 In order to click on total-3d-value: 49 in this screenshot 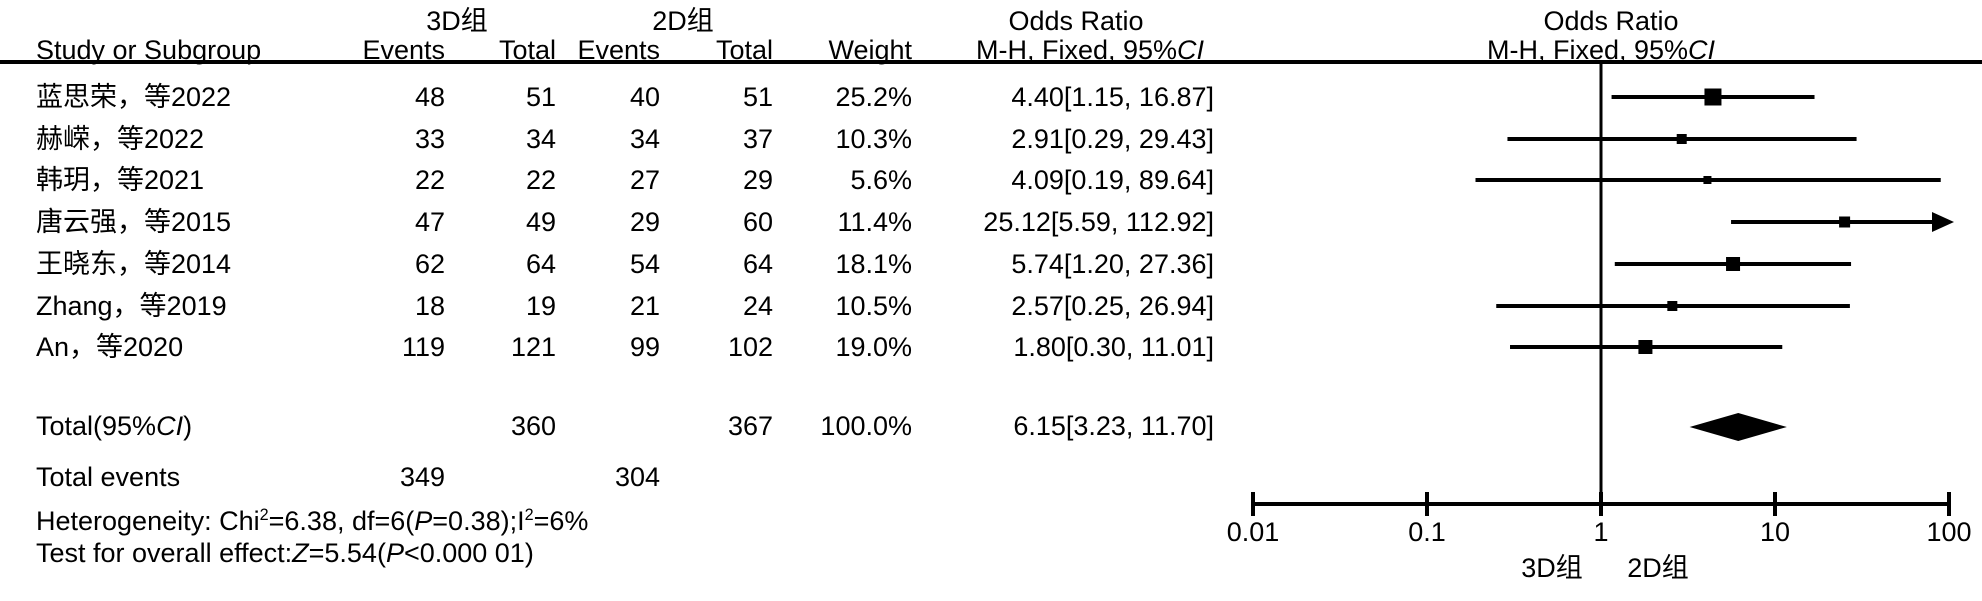, I will do `click(540, 222)`.